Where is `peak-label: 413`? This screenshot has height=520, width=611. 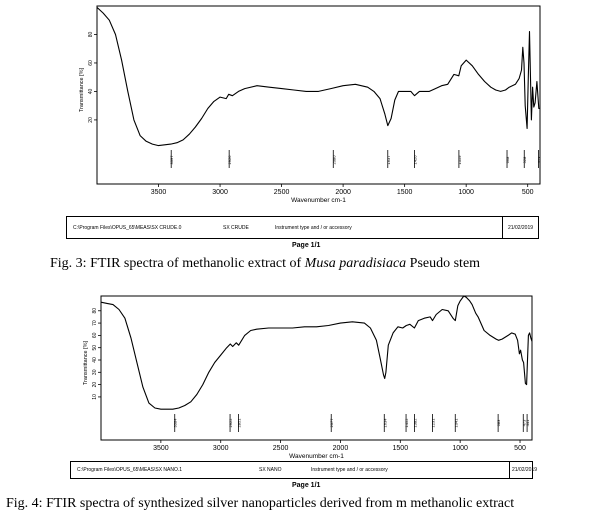
peak-label: 413 is located at coordinates (538, 159).